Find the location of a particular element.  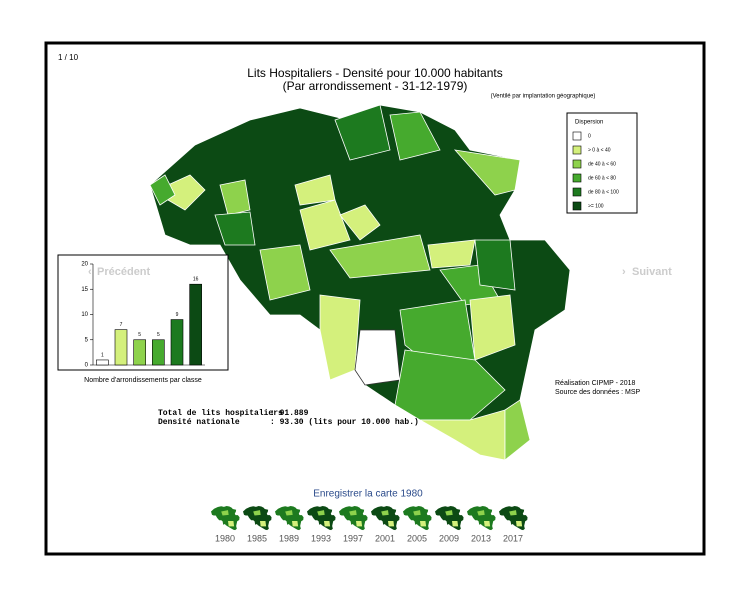

year-label: 1985 is located at coordinates (257, 538).